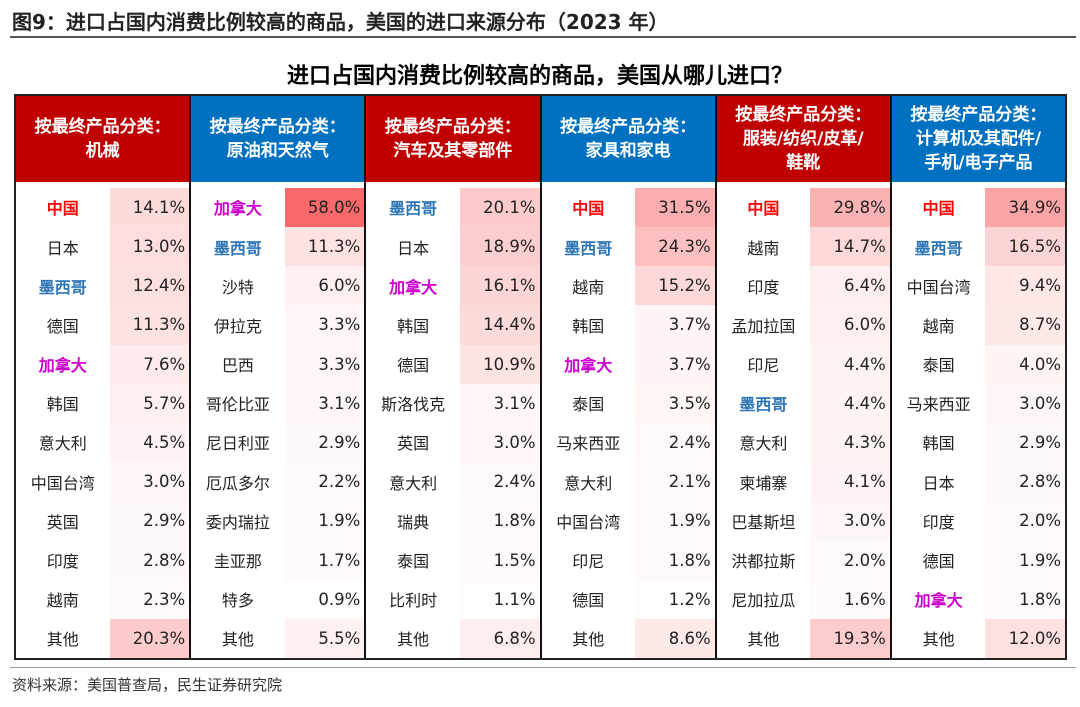  I want to click on share-cell: 1.7%, so click(324, 560).